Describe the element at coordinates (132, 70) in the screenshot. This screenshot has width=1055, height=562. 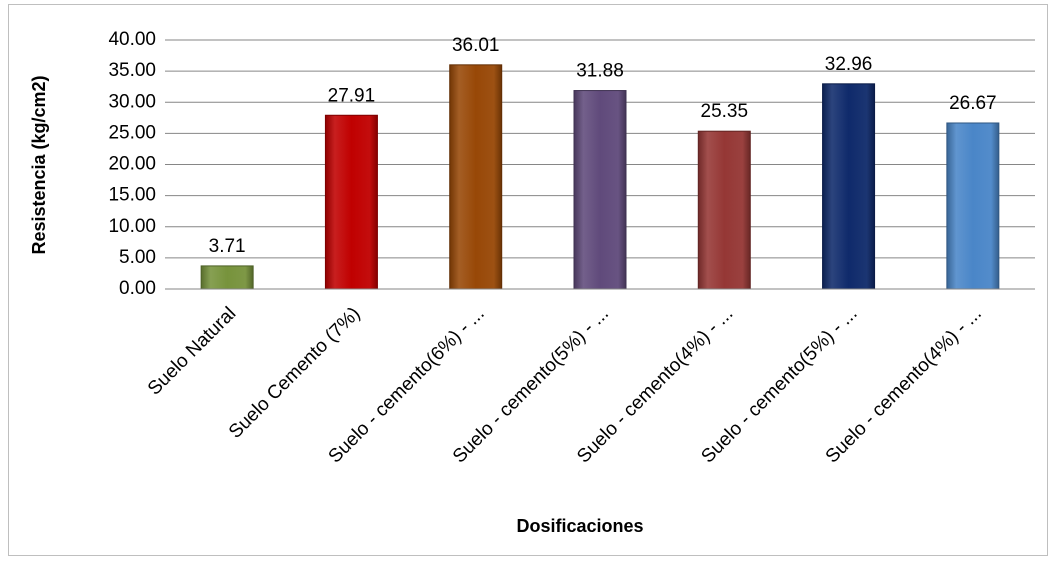
I see `y-tick-label: 35.00` at that location.